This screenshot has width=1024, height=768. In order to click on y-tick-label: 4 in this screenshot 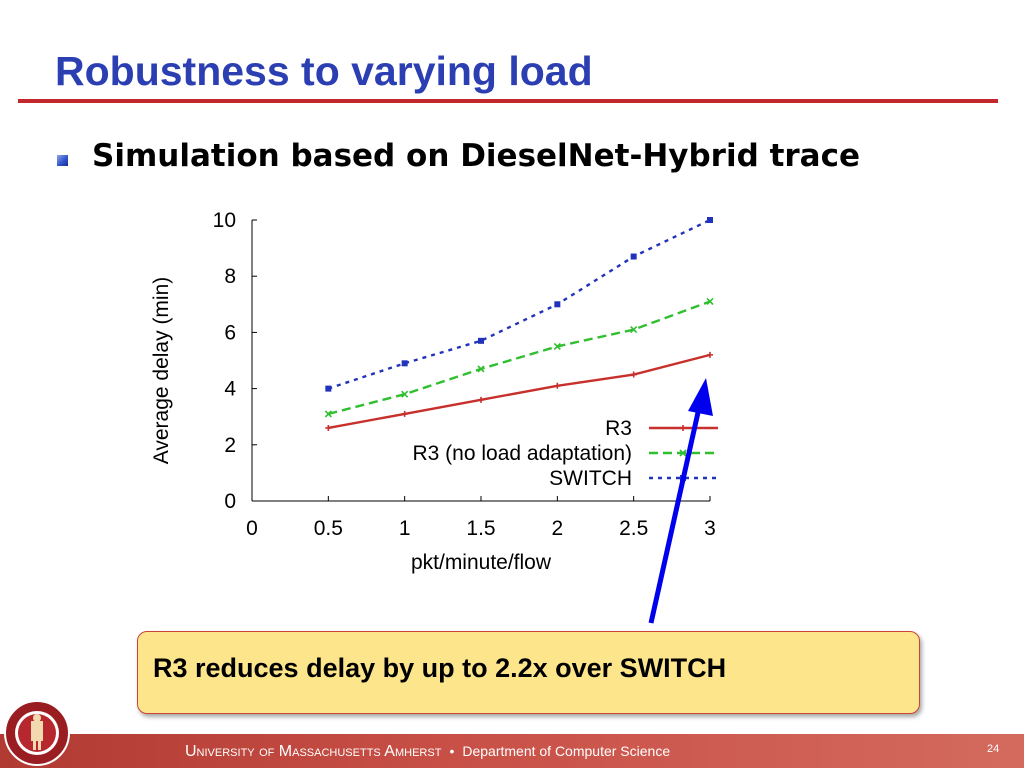, I will do `click(230, 389)`.